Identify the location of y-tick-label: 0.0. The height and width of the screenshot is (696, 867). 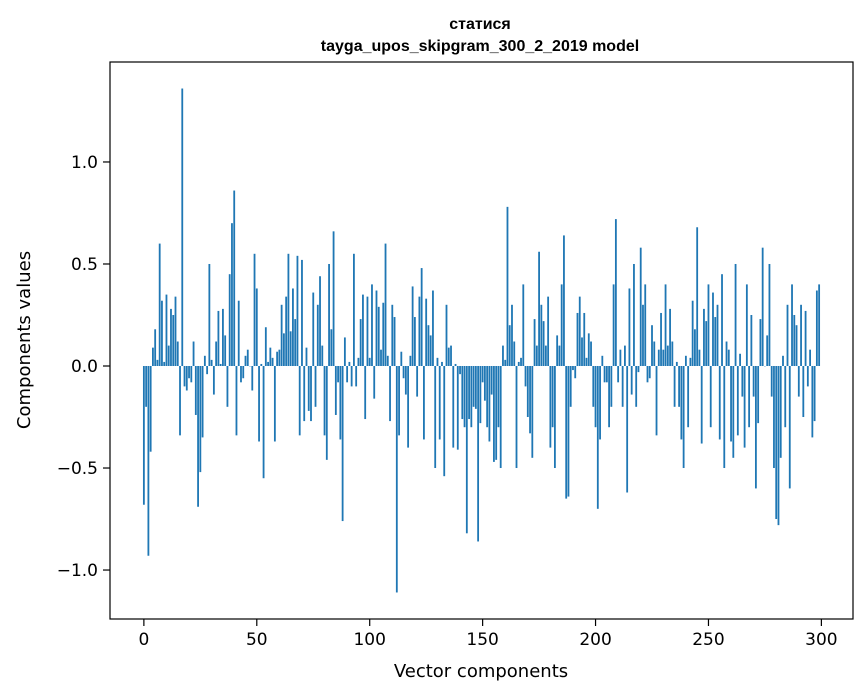
(84, 367).